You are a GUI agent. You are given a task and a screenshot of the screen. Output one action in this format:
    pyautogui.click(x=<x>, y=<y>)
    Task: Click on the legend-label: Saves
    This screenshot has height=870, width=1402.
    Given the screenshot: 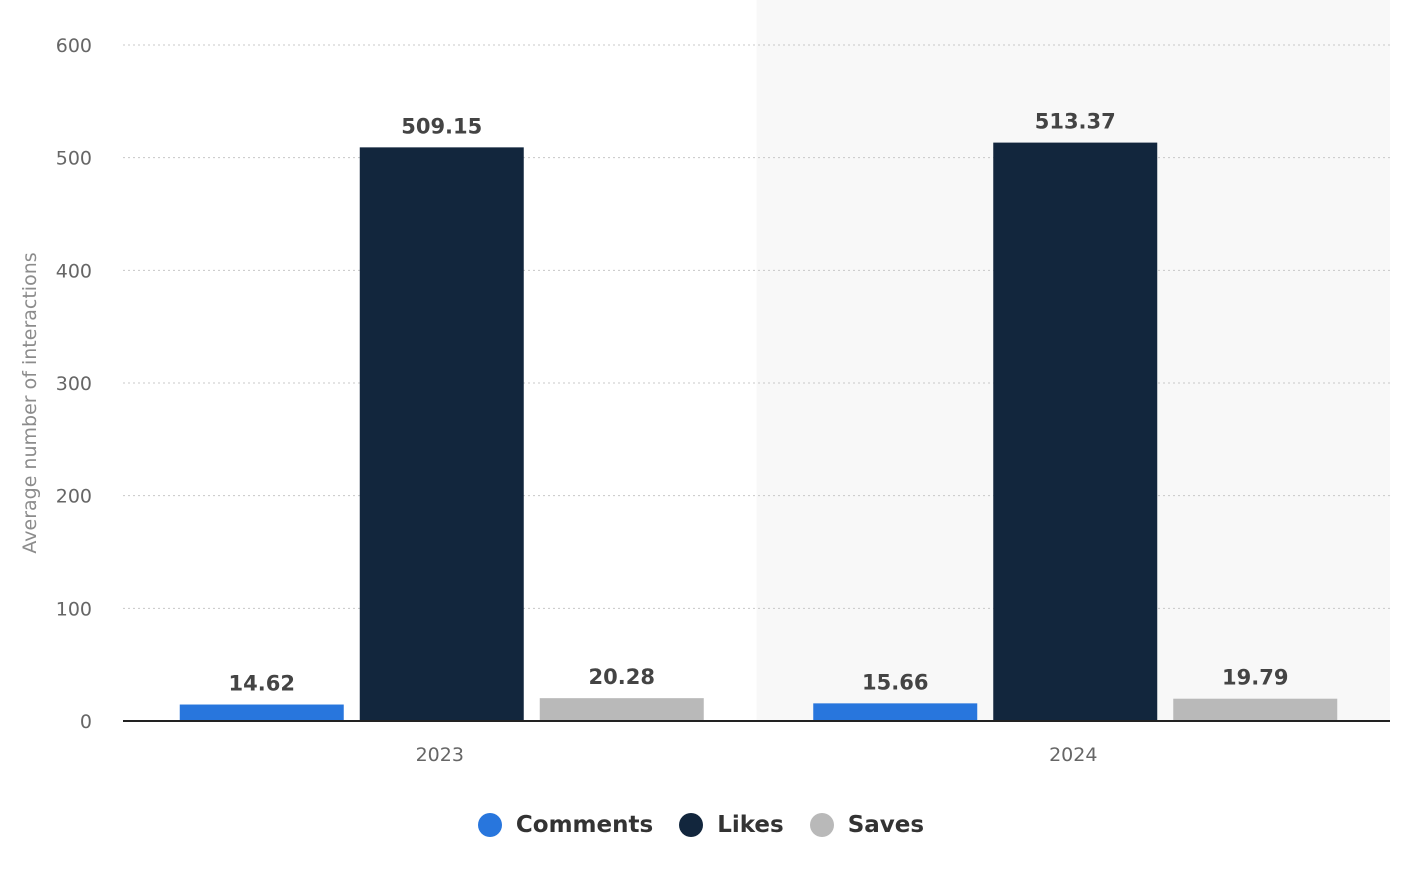 What is the action you would take?
    pyautogui.click(x=886, y=825)
    